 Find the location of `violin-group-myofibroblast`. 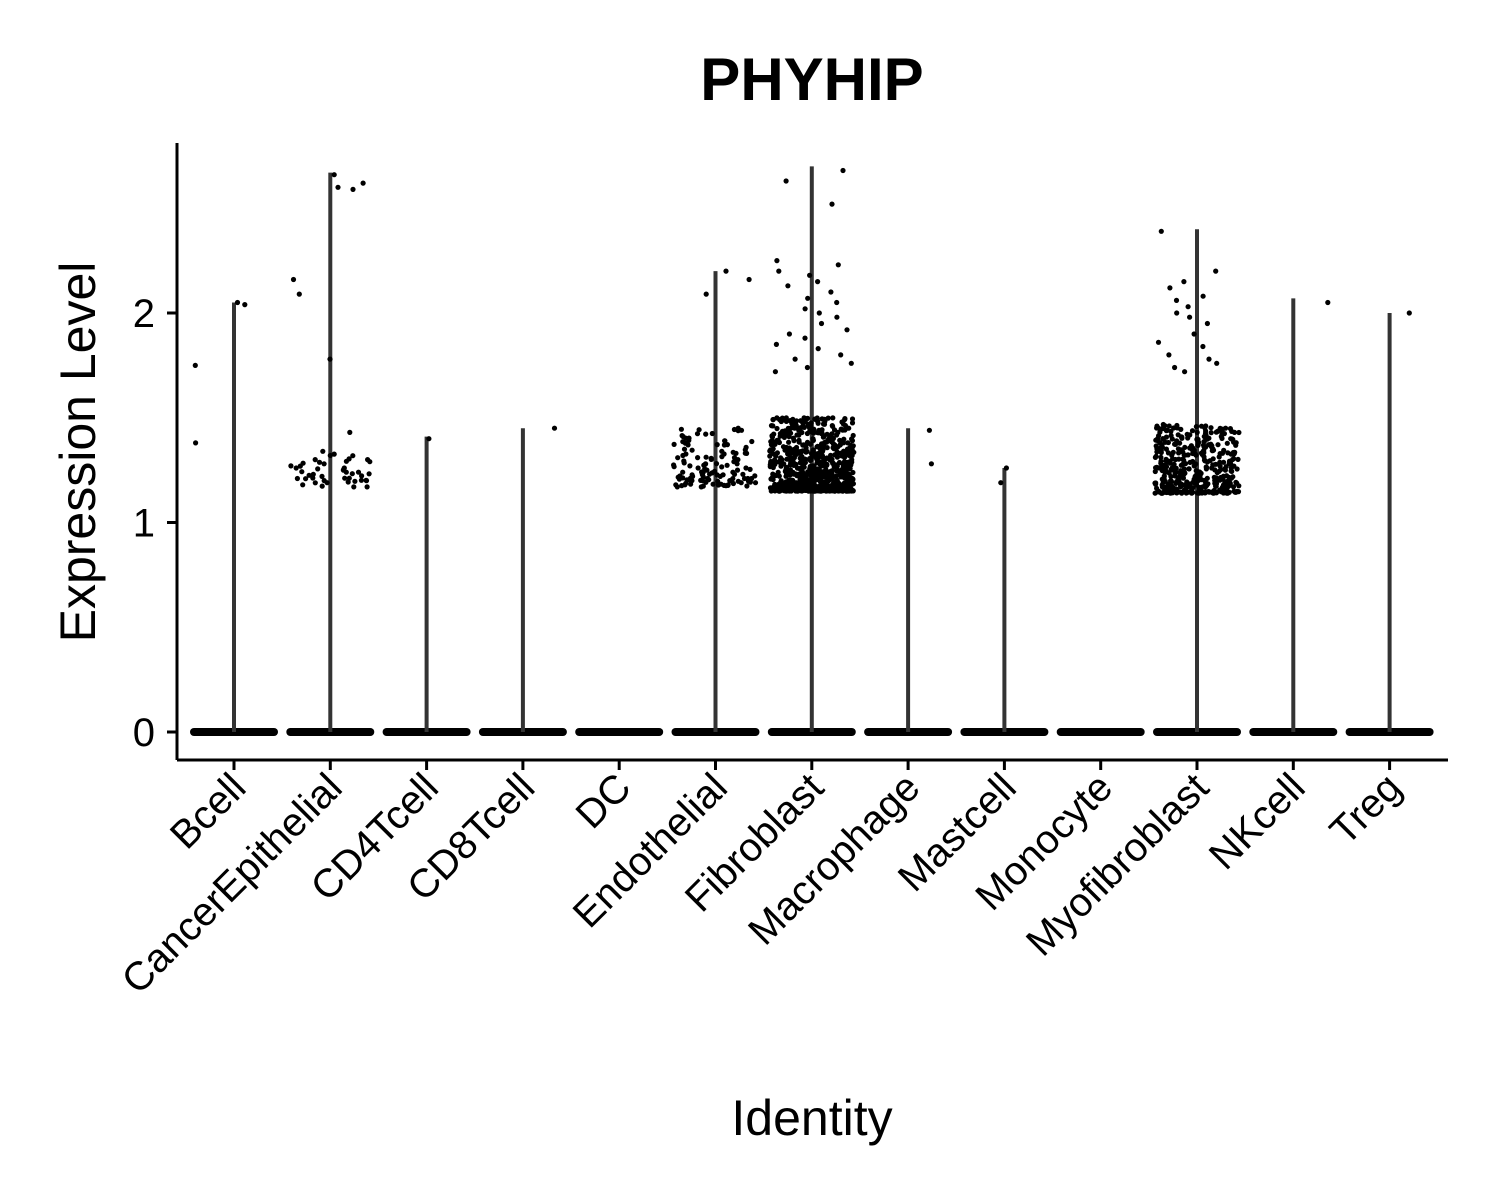

violin-group-myofibroblast is located at coordinates (1197, 482).